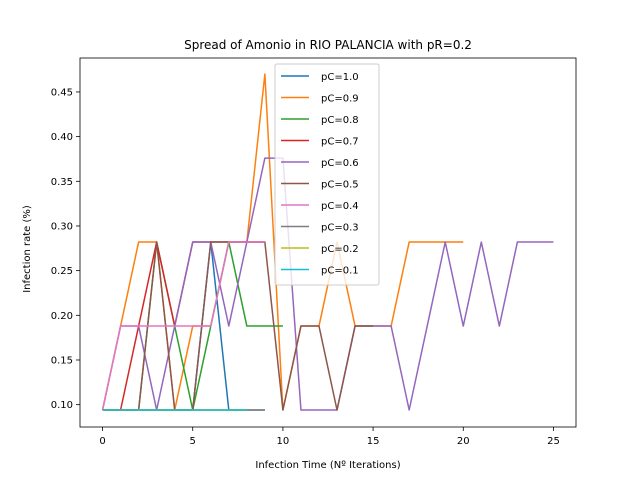 The image size is (640, 480). I want to click on y-tick-label: 0.15, so click(62, 360).